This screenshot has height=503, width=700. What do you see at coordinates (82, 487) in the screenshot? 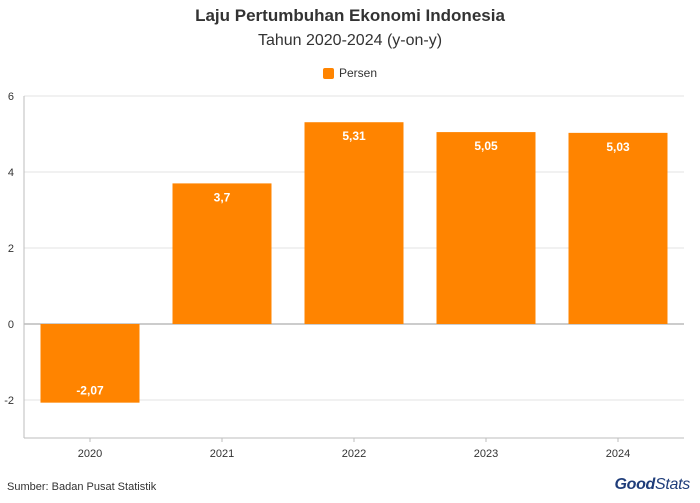
I see `source-note: Sumber: Badan Pusat Statistik` at bounding box center [82, 487].